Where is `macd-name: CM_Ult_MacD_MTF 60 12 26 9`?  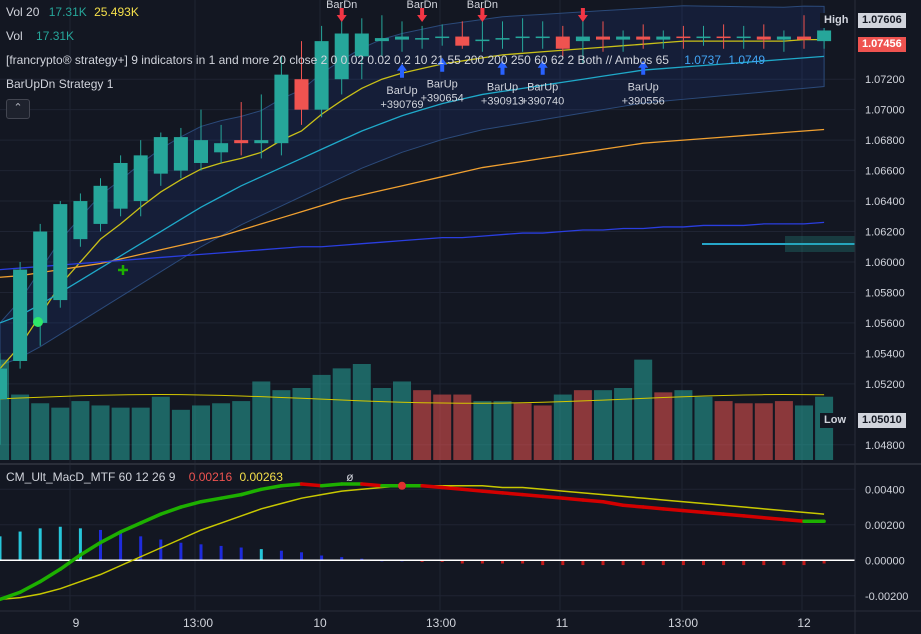
macd-name: CM_Ult_MacD_MTF 60 12 26 9 is located at coordinates (91, 477).